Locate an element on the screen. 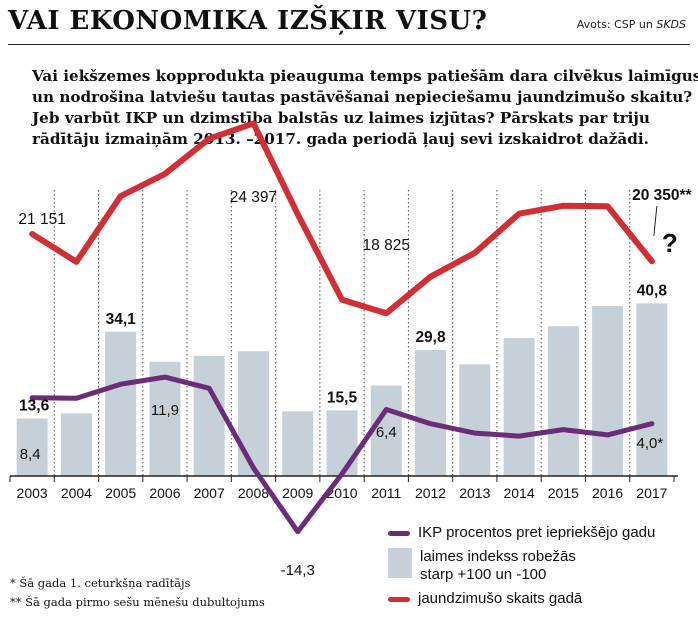  gdp-data-label: 6,4 is located at coordinates (386, 432).